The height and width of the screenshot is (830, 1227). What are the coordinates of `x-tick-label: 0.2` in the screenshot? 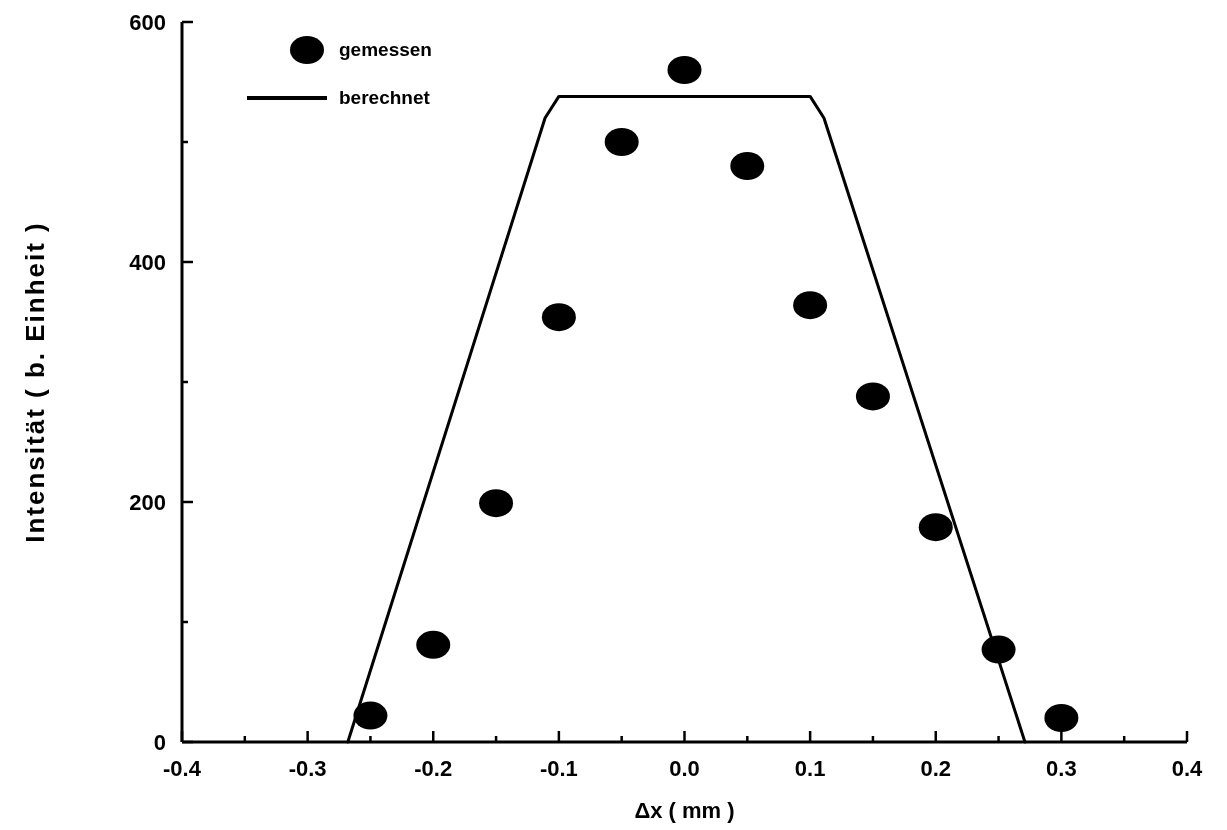 It's located at (936, 768).